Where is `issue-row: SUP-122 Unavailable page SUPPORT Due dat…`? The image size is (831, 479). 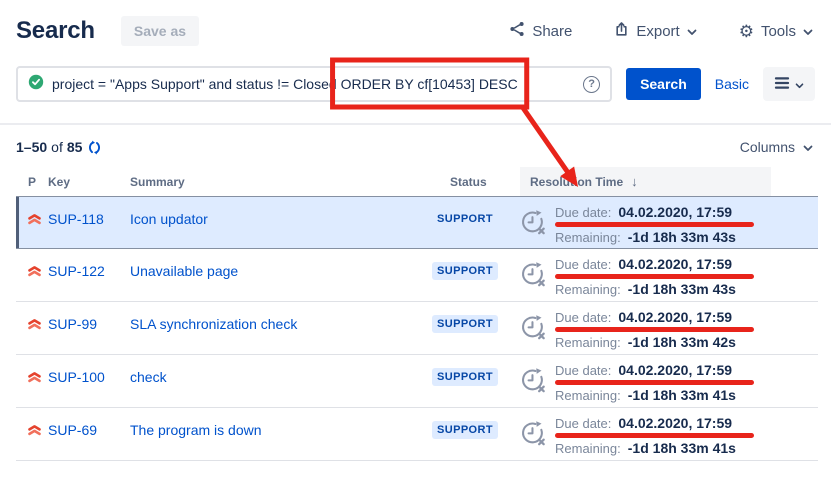 issue-row: SUP-122 Unavailable page SUPPORT Due dat… is located at coordinates (417, 275).